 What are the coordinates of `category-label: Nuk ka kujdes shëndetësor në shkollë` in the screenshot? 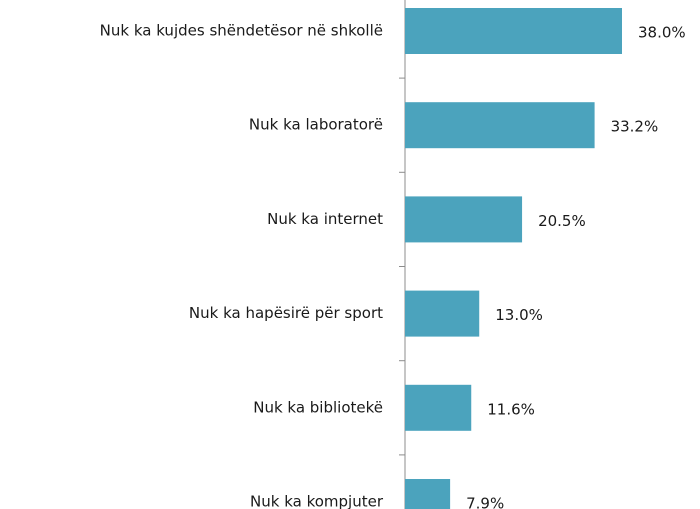 It's located at (241, 31).